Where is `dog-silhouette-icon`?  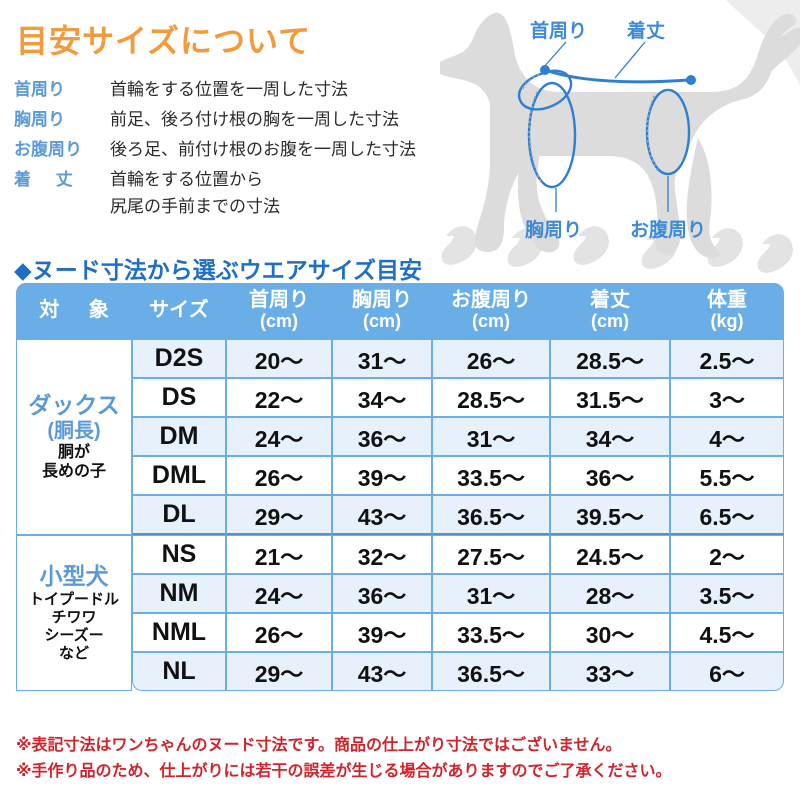
dog-silhouette-icon is located at coordinates (620, 135).